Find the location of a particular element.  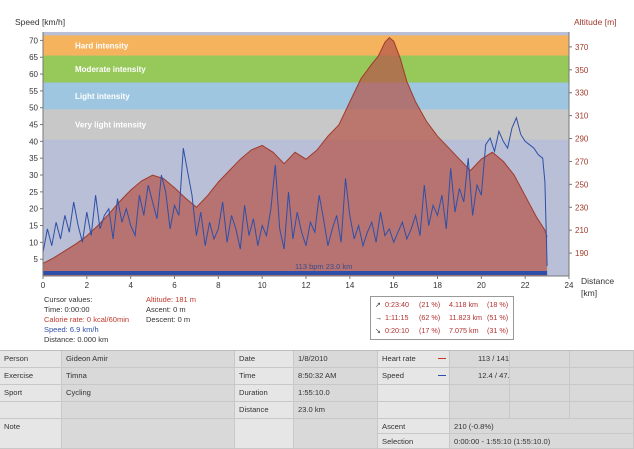

average-heart-rate-bar is located at coordinates (295, 273).